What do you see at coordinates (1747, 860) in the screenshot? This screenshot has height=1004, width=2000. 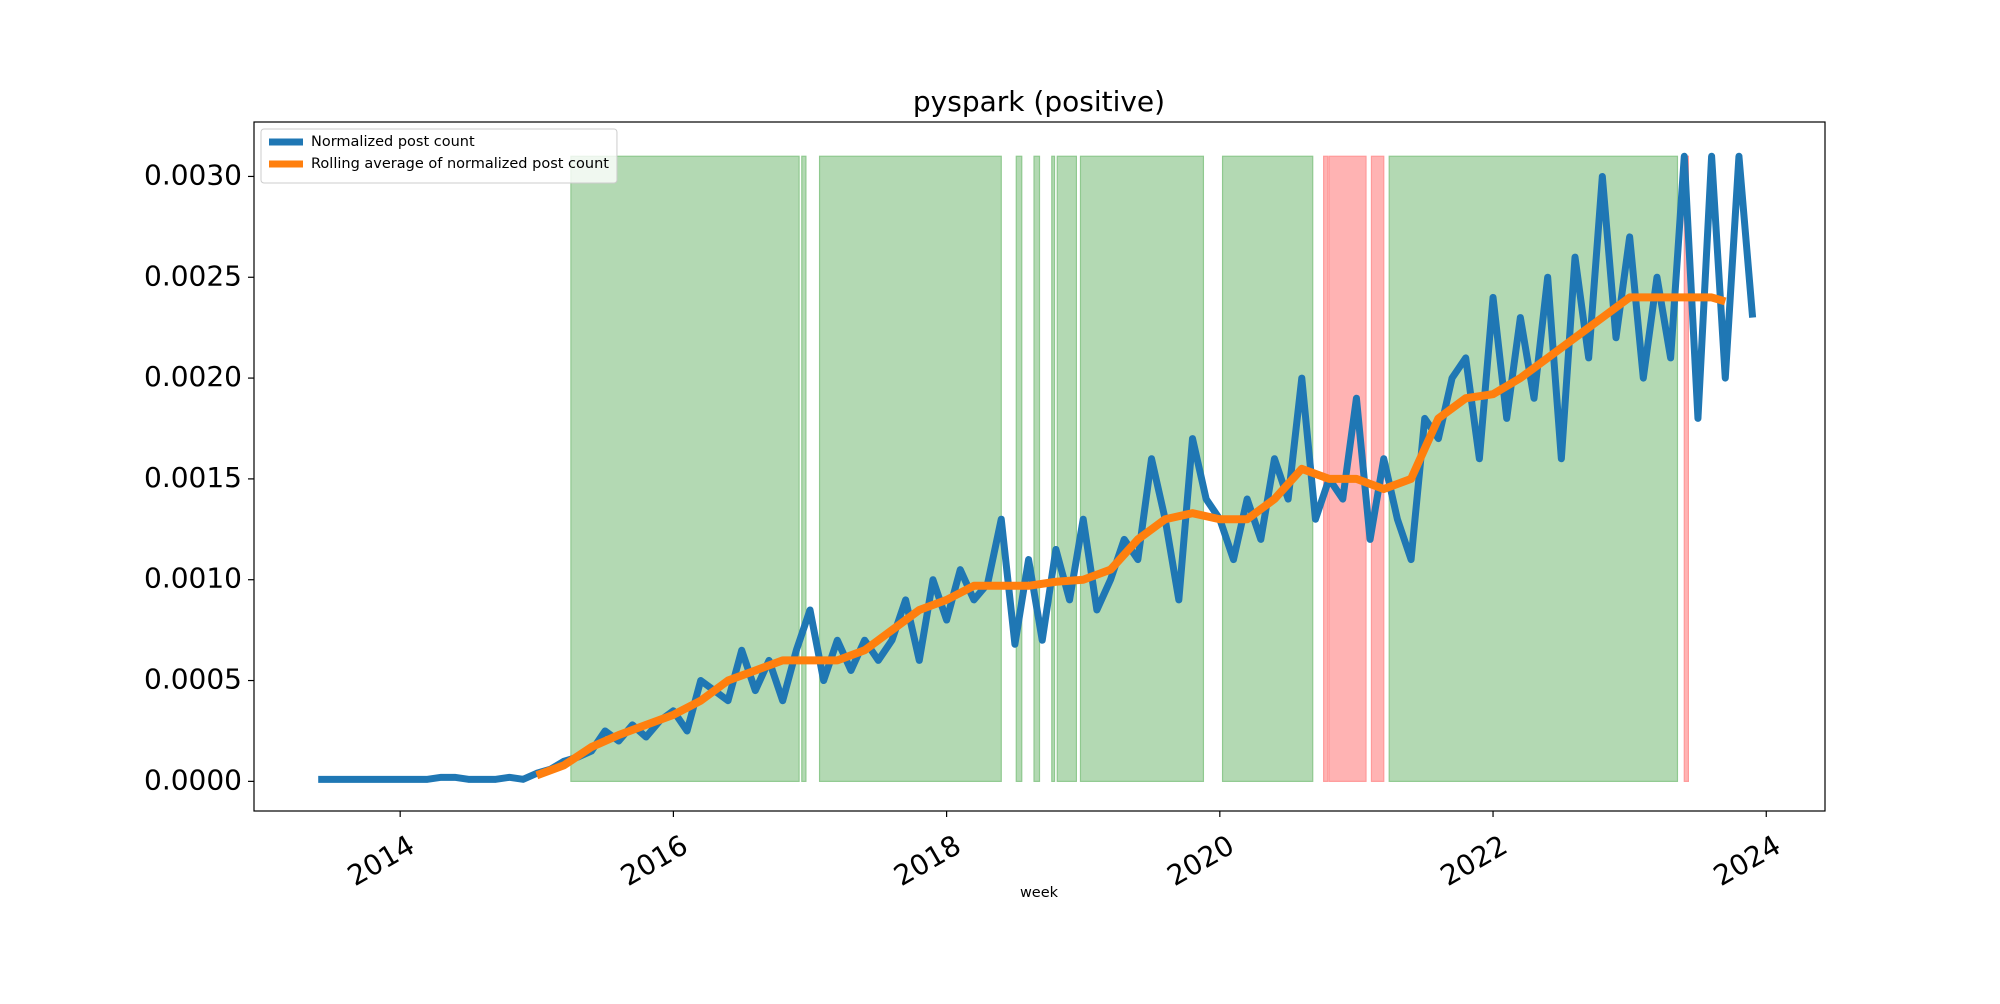 I see `x-tick-label: 2024` at bounding box center [1747, 860].